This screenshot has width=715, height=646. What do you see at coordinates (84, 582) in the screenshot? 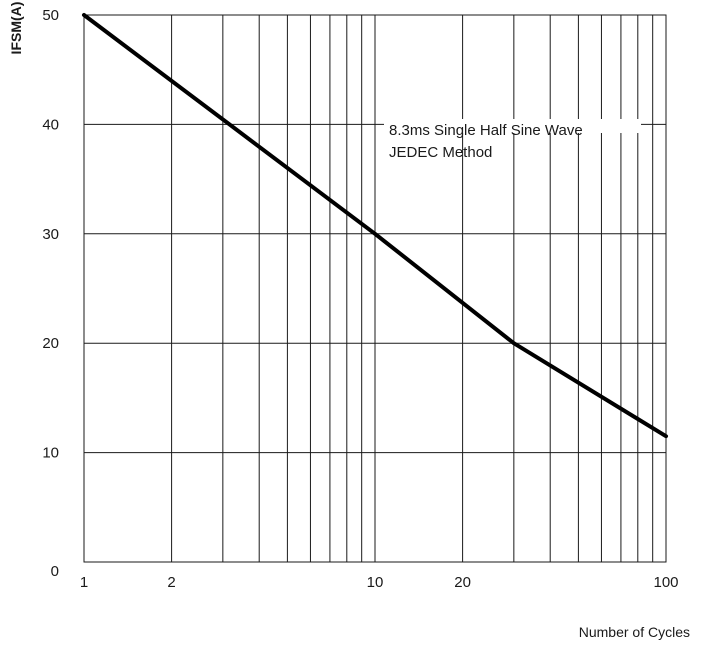
I see `x-tick-label: 1` at bounding box center [84, 582].